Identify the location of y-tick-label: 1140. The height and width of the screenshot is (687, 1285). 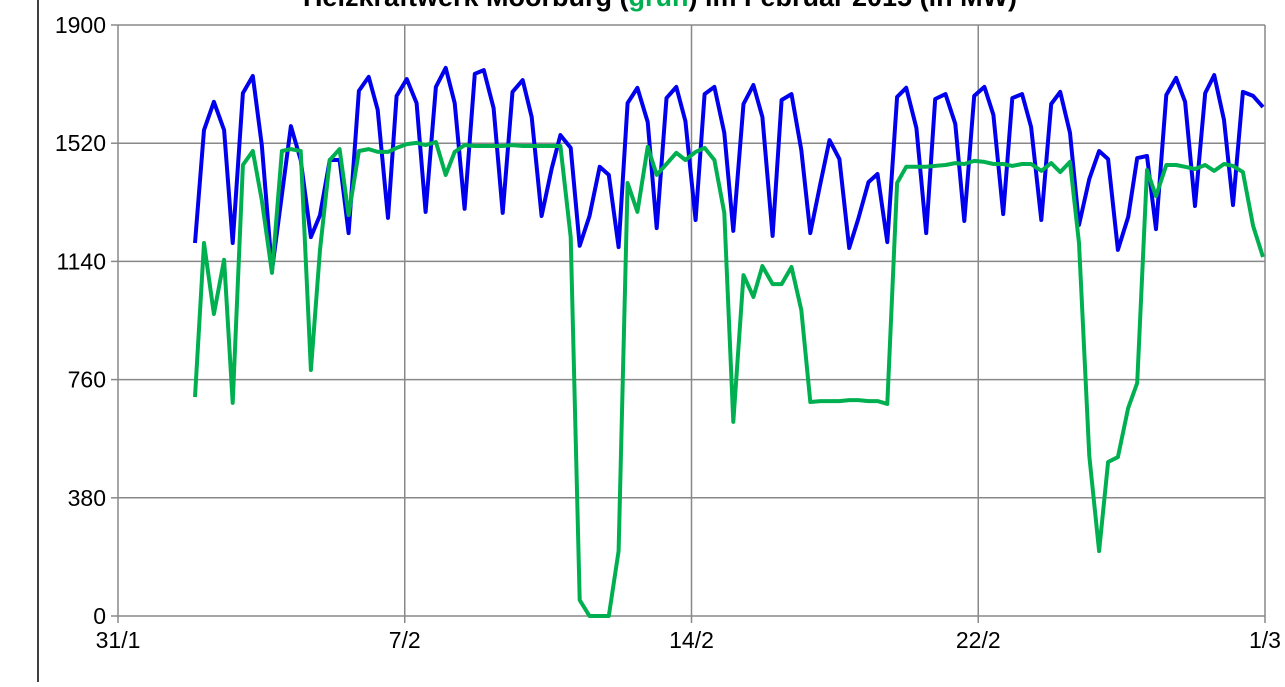
(81, 261).